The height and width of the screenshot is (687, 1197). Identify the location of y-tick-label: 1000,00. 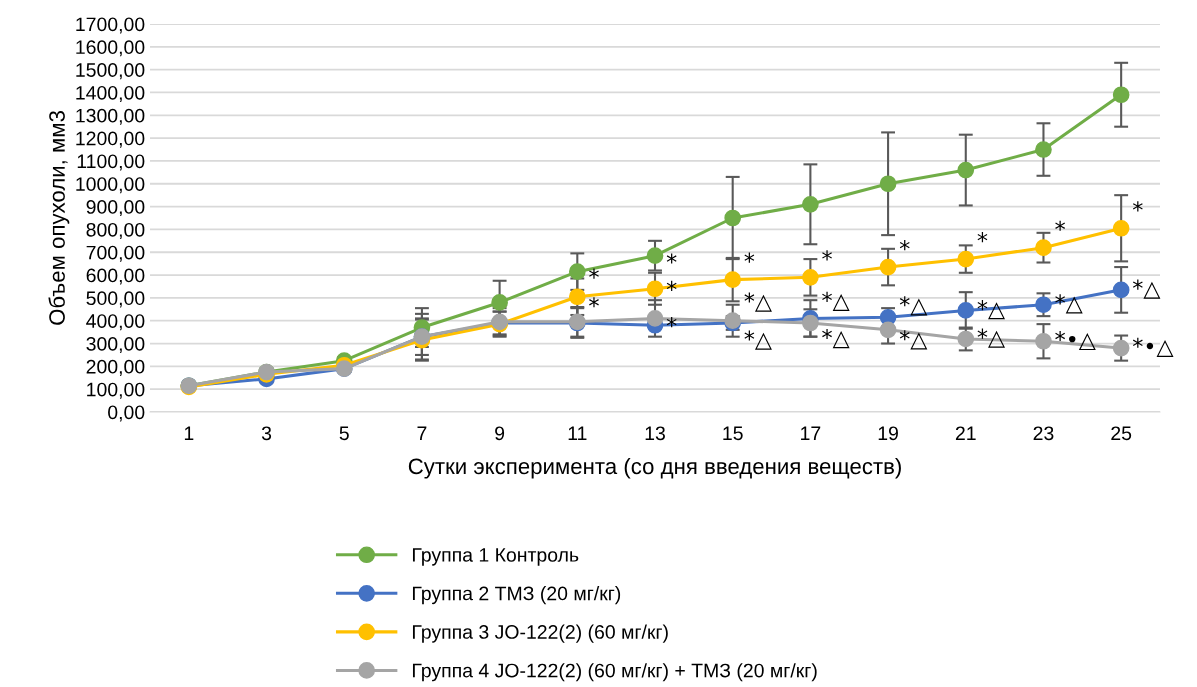
(110, 185).